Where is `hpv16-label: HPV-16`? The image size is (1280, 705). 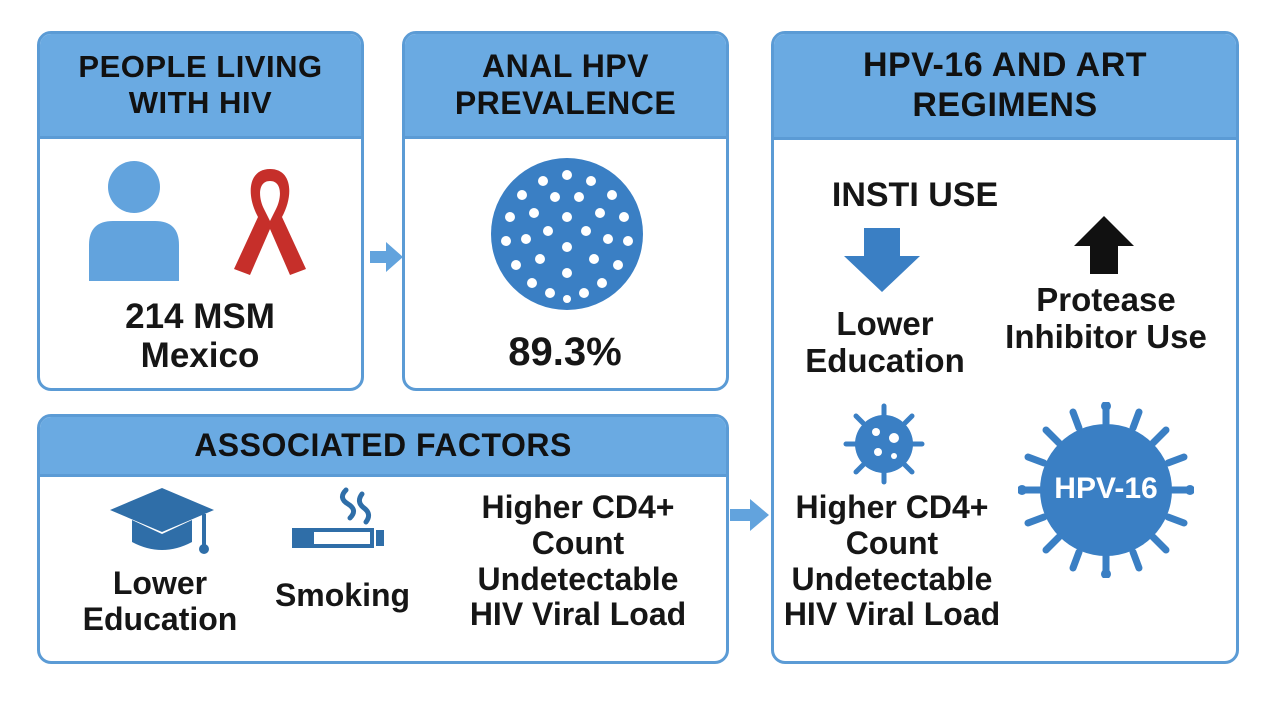 hpv16-label: HPV-16 is located at coordinates (1106, 488).